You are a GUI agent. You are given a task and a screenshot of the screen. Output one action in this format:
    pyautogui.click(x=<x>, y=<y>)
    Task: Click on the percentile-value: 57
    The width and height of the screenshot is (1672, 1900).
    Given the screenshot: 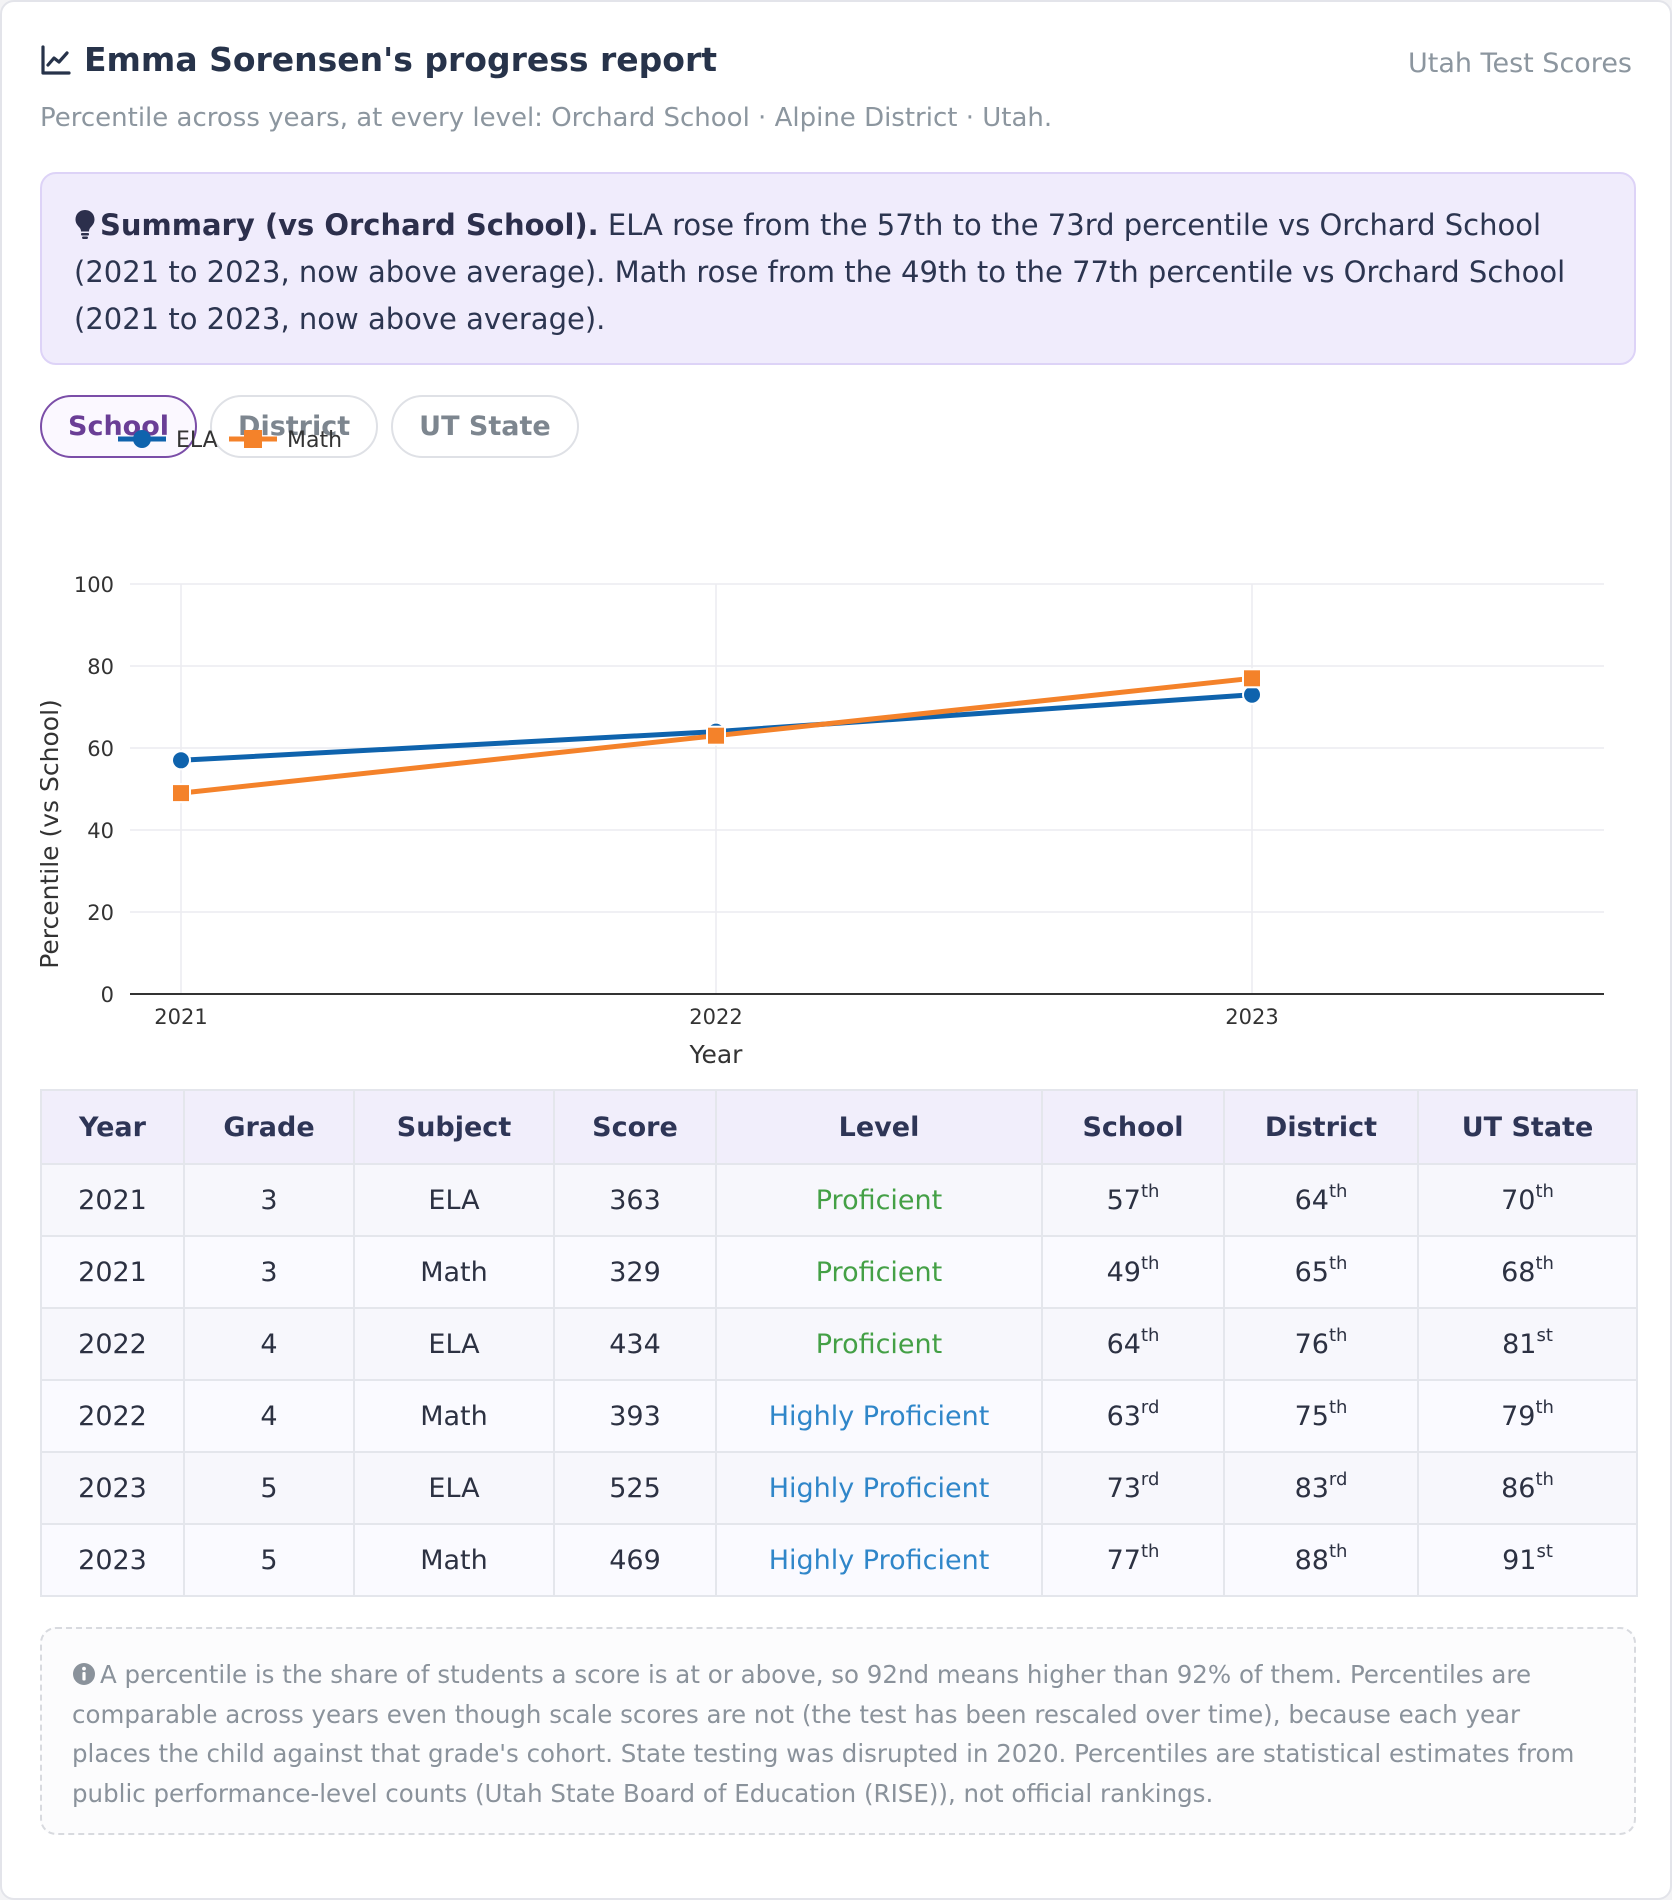 What is the action you would take?
    pyautogui.click(x=1123, y=1200)
    